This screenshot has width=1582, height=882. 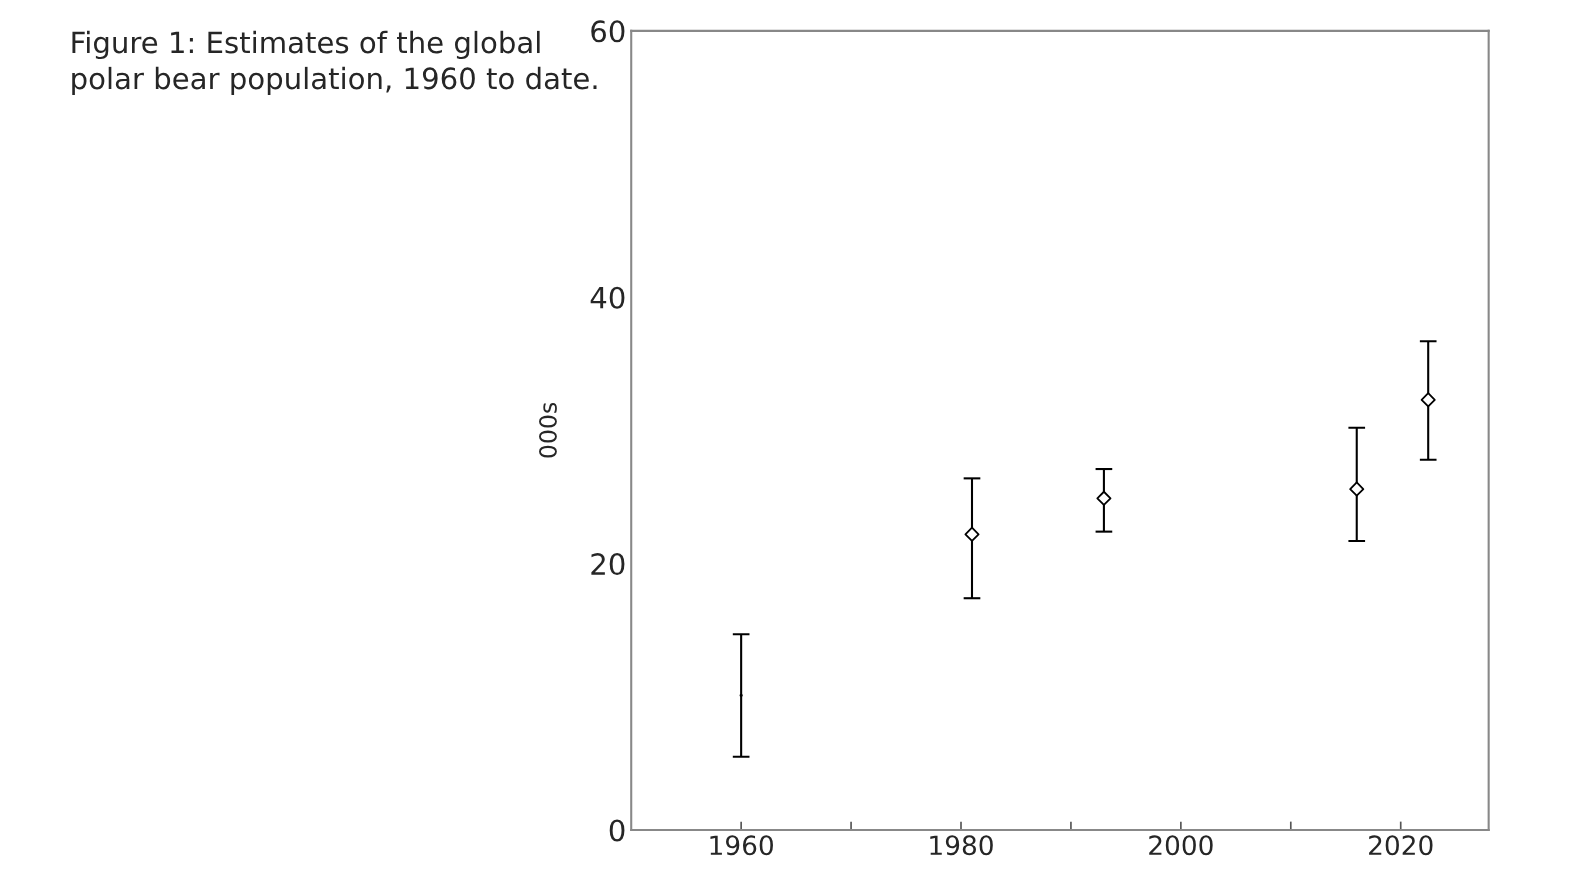 What do you see at coordinates (617, 830) in the screenshot?
I see `y-tick-label: 0` at bounding box center [617, 830].